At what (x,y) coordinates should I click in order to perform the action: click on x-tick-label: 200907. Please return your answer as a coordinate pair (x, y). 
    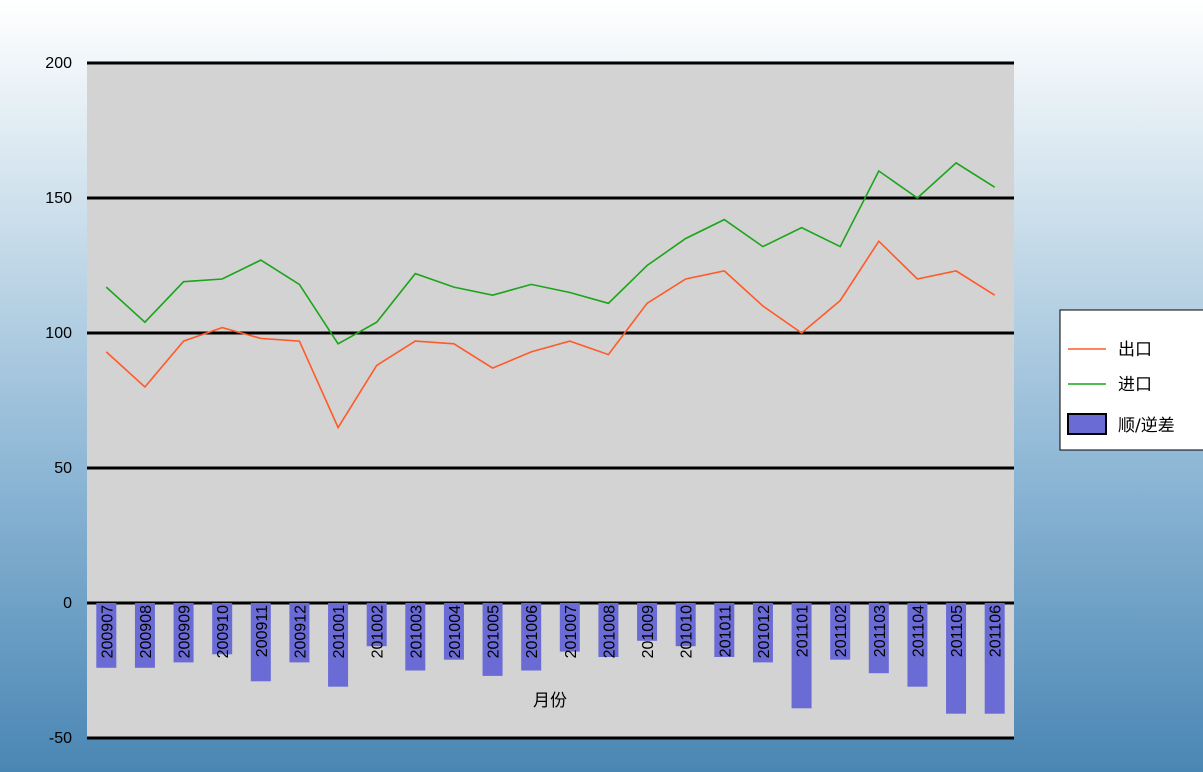
    Looking at the image, I should click on (107, 631).